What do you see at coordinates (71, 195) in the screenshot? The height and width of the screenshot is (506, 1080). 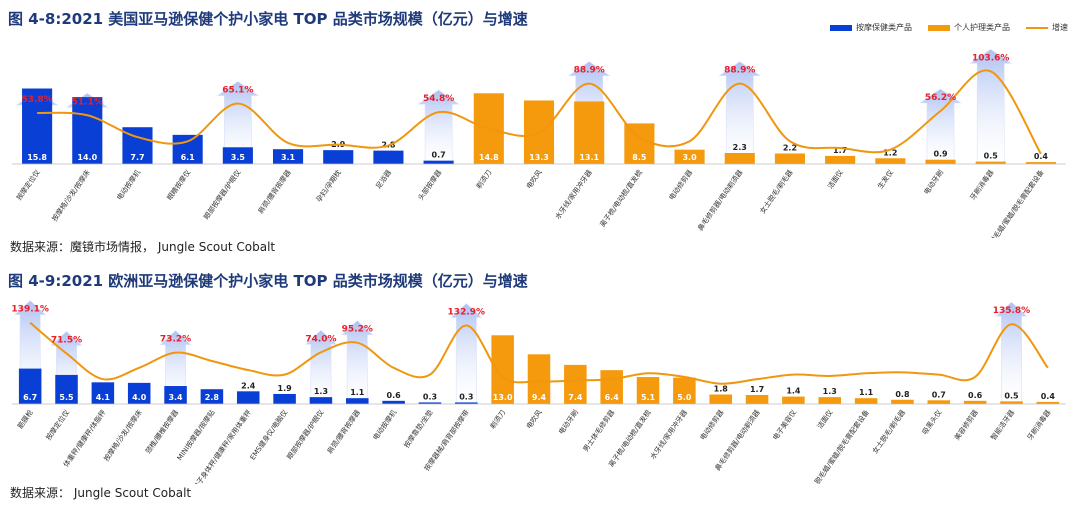 I see `category-label: 按摩椅/沙发/按摩床` at bounding box center [71, 195].